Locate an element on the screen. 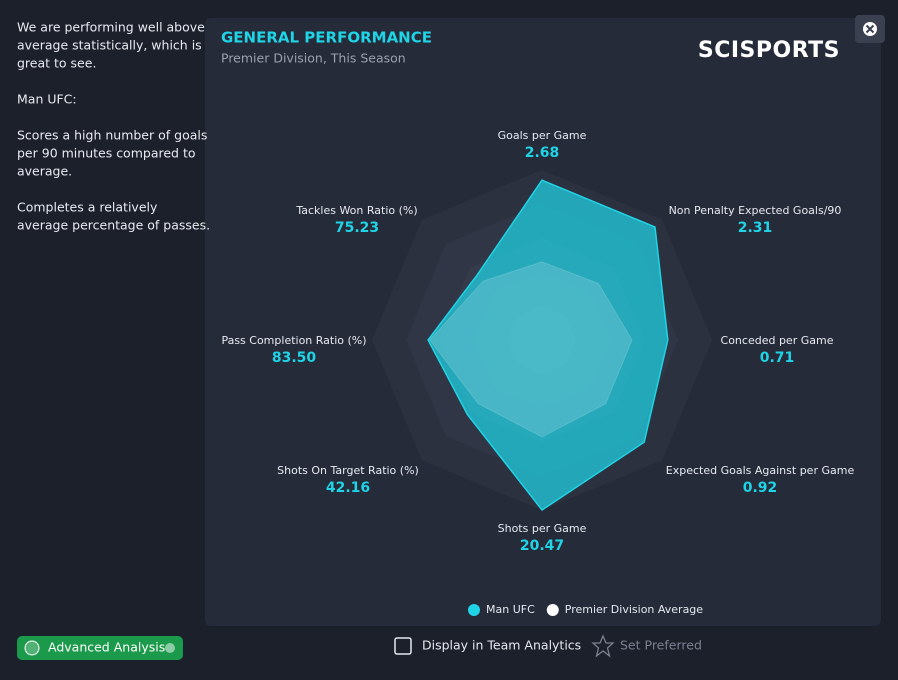  left-text: Man UFC: is located at coordinates (47, 99).